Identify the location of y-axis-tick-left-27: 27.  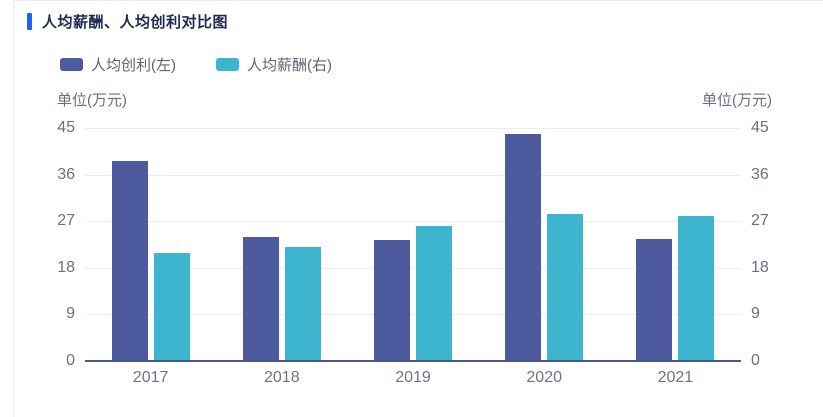
(66, 221).